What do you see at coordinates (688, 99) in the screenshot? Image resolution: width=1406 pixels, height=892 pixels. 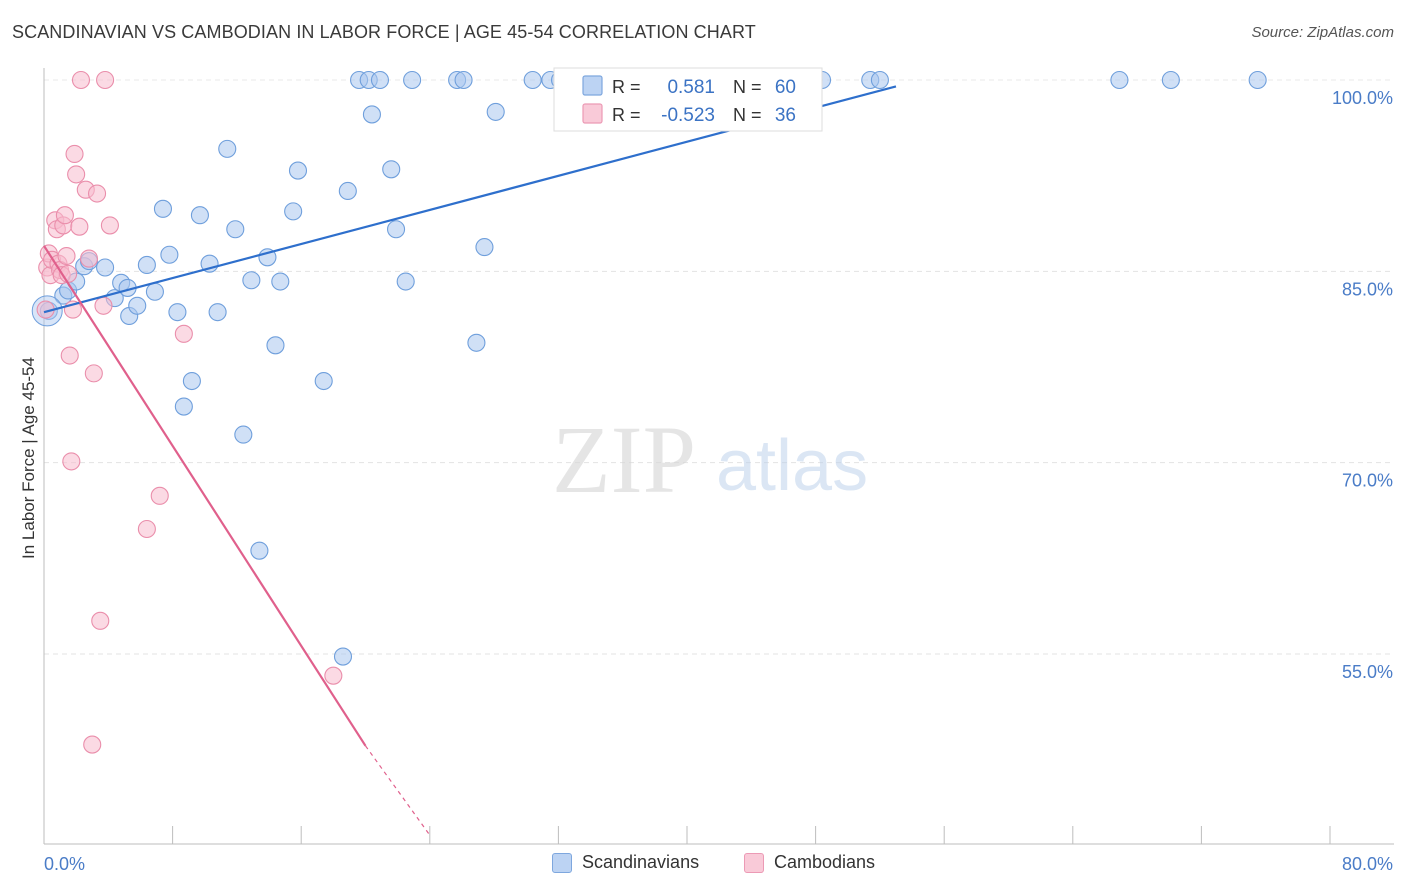 I see `stats-legend: R = R = 0.581 -0.523 N = N = 60 36` at bounding box center [688, 99].